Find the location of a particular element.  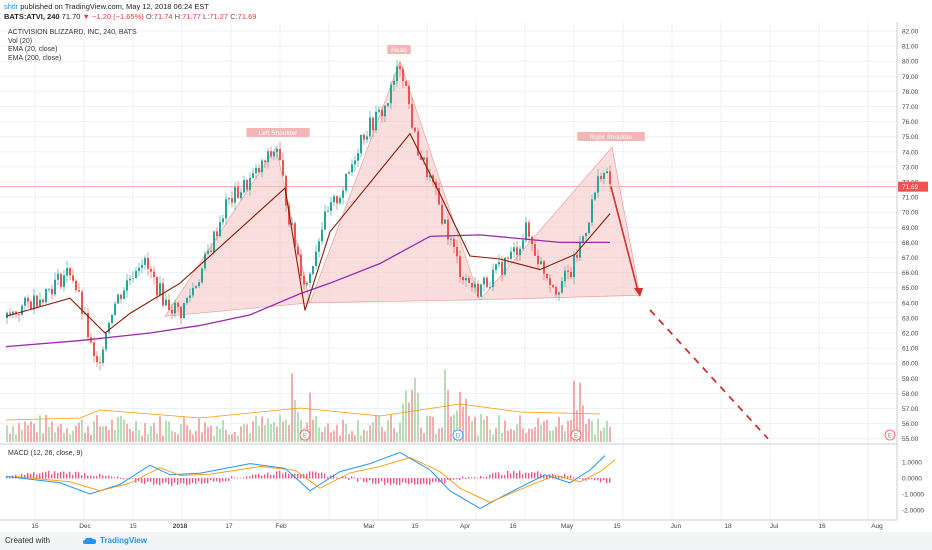

projection-arrowhead is located at coordinates (638, 292).